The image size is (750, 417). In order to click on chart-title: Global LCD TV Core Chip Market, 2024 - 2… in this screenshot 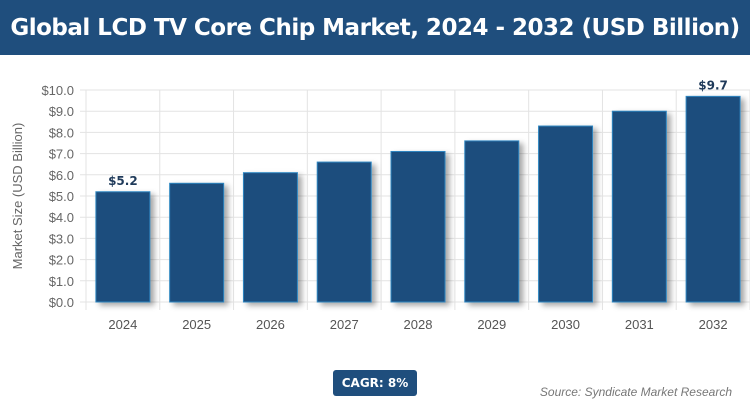, I will do `click(375, 27)`.